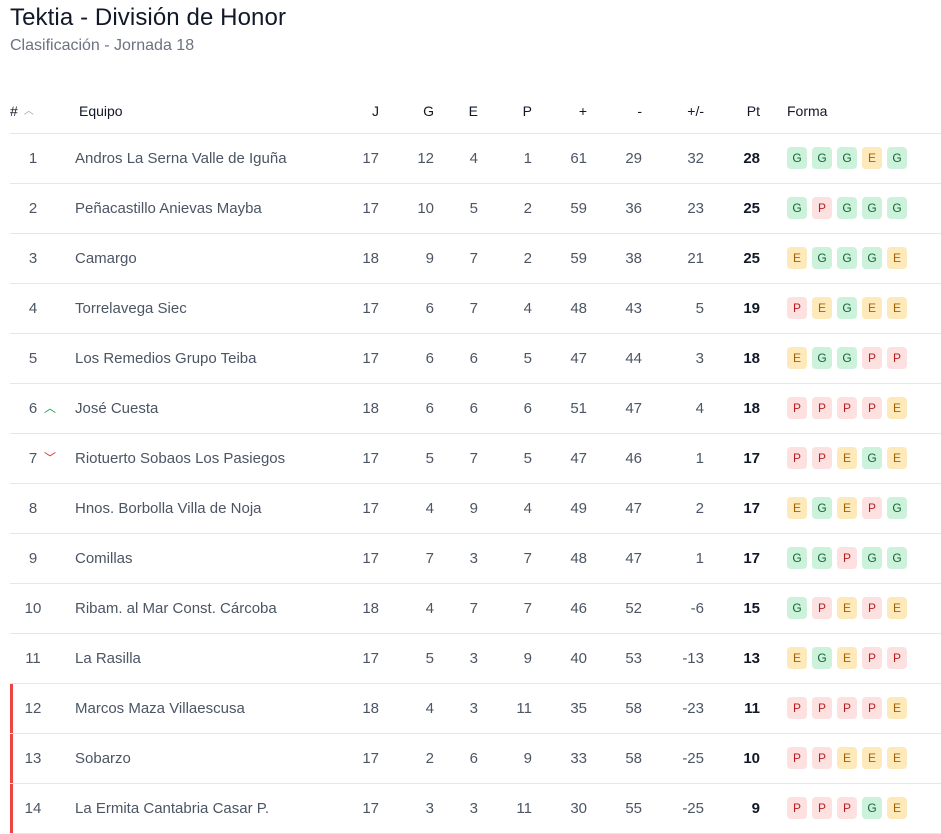 The width and height of the screenshot is (941, 834). I want to click on table-row: 4 Torrelavega Siec 17 6 7 4 48 43 5 19 P E G E E, so click(475, 309).